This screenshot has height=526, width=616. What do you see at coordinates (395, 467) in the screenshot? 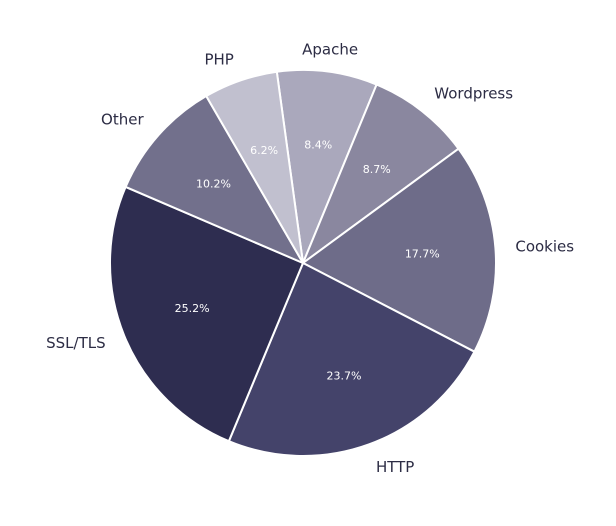
I see `category-label-http: HTTP` at bounding box center [395, 467].